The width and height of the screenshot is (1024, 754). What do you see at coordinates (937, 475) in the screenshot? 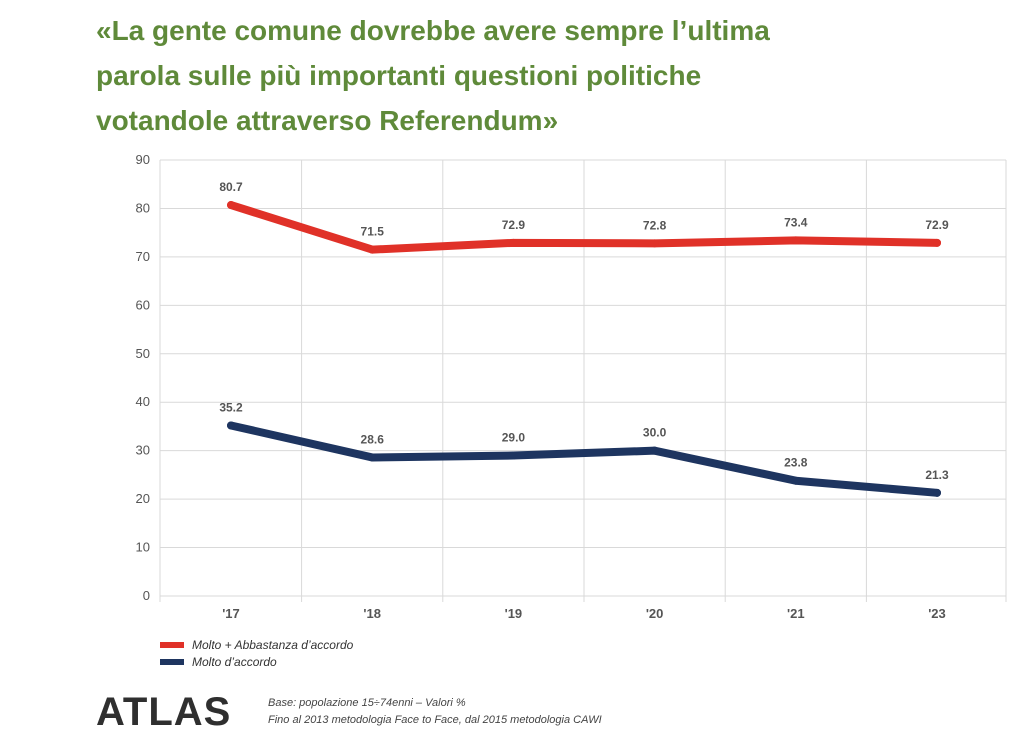
I see `data-label: 21.3` at bounding box center [937, 475].